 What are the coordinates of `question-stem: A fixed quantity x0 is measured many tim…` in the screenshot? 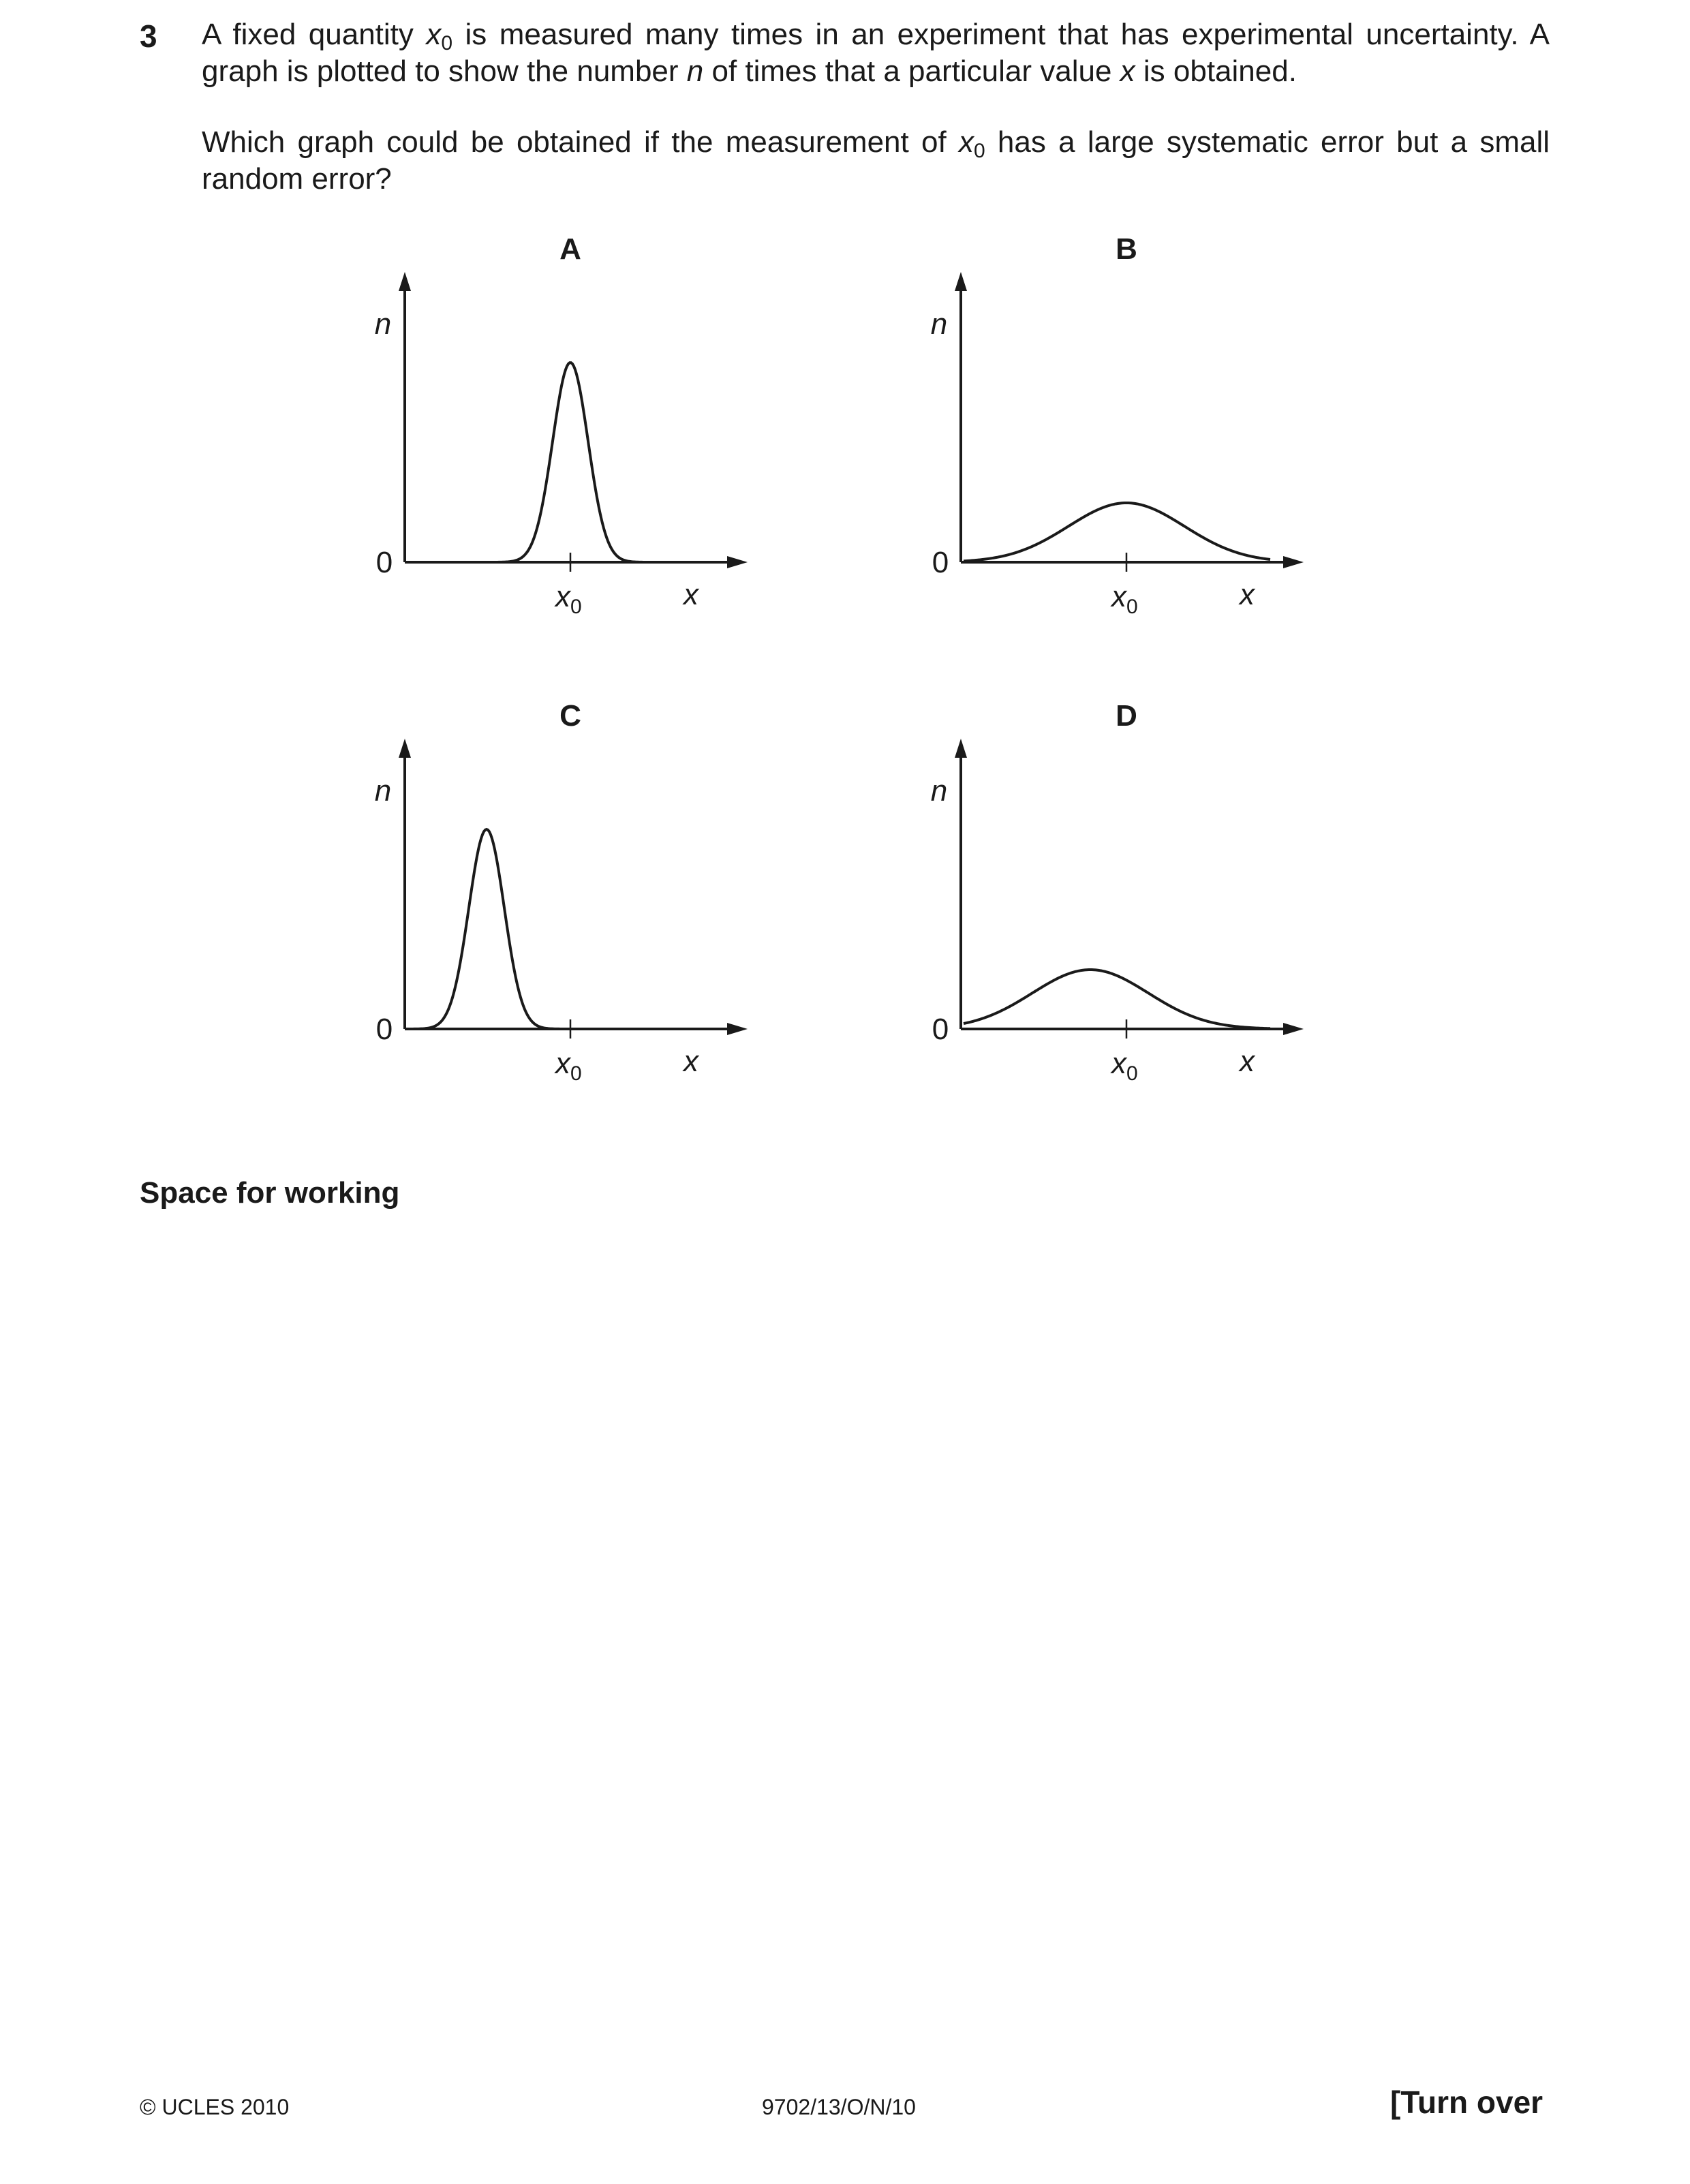 It's located at (876, 53).